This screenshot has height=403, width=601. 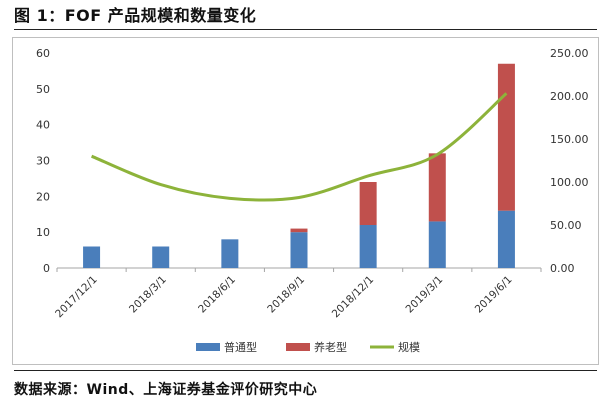 What do you see at coordinates (43, 196) in the screenshot?
I see `y-left-tick-label: 20` at bounding box center [43, 196].